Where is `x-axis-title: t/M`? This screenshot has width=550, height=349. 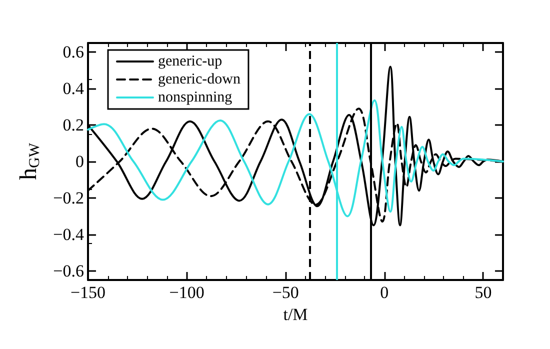 x-axis-title: t/M is located at coordinates (295, 314).